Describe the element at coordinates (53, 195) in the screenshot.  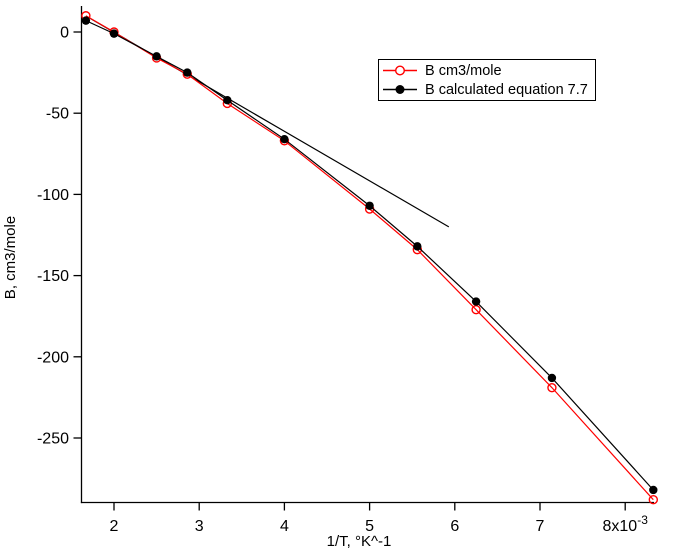
I see `y-tick-label: -100` at that location.